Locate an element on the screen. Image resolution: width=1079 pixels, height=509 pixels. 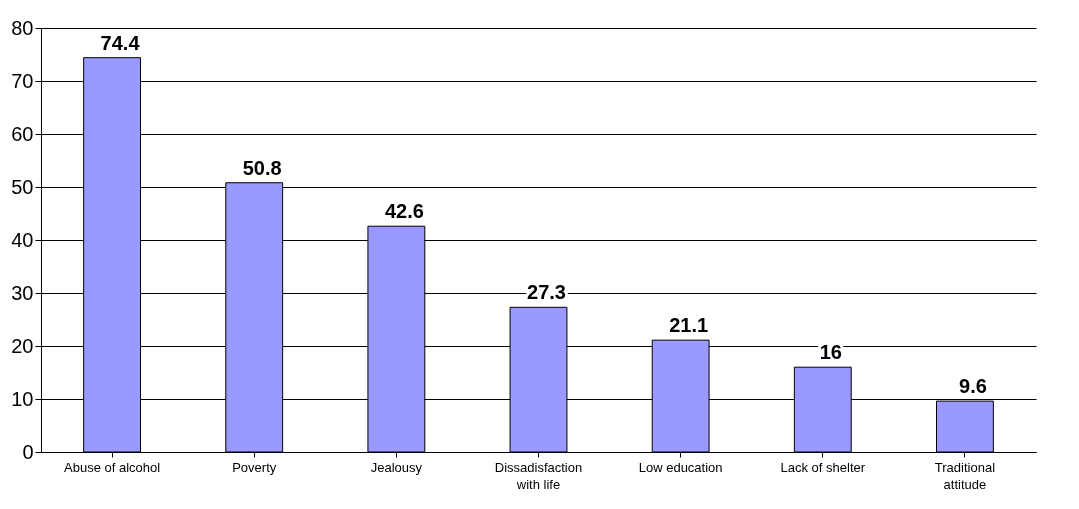
y-tick-label: 0 is located at coordinates (28, 451).